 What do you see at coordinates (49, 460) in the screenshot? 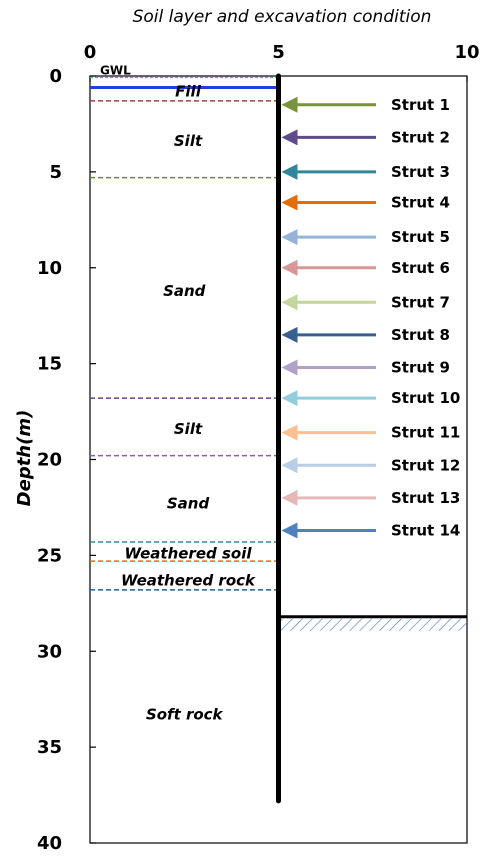
I see `y-tick-label: 20` at bounding box center [49, 460].